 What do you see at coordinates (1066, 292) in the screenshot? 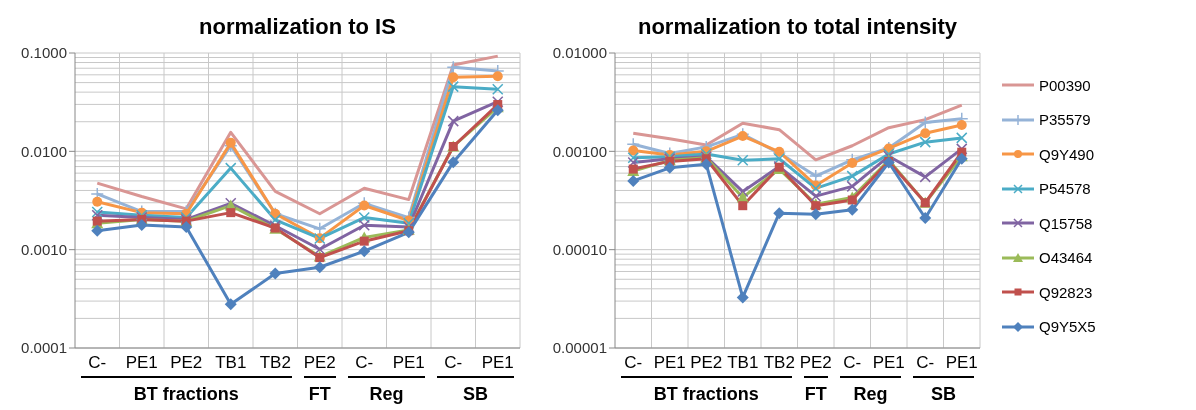
I see `legend-label: Q92823` at bounding box center [1066, 292].